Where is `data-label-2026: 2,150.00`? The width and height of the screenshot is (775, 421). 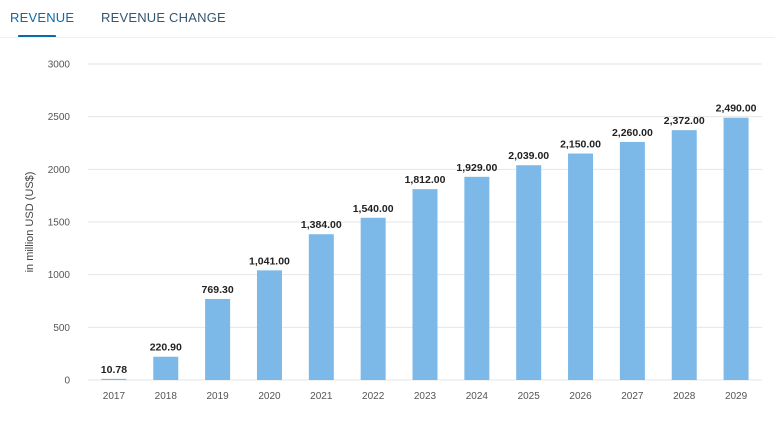 data-label-2026: 2,150.00 is located at coordinates (580, 145).